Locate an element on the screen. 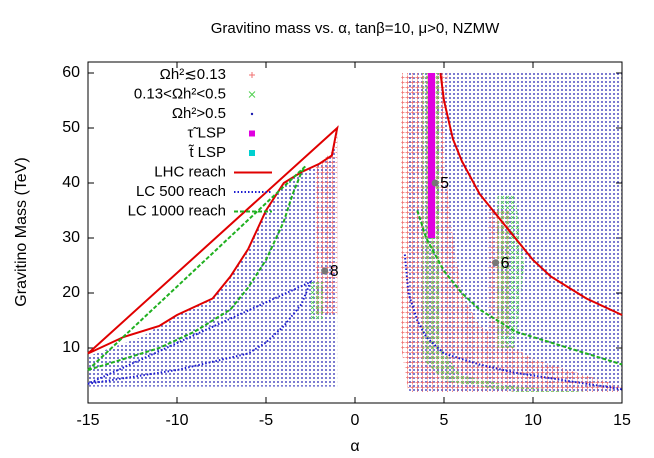 The image size is (654, 458). legend-label: LC 500 reach is located at coordinates (181, 191).